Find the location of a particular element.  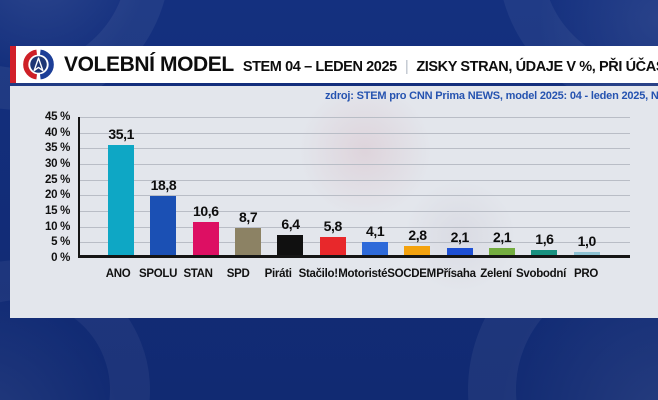

x-axis-category-label: Piráti is located at coordinates (278, 274).